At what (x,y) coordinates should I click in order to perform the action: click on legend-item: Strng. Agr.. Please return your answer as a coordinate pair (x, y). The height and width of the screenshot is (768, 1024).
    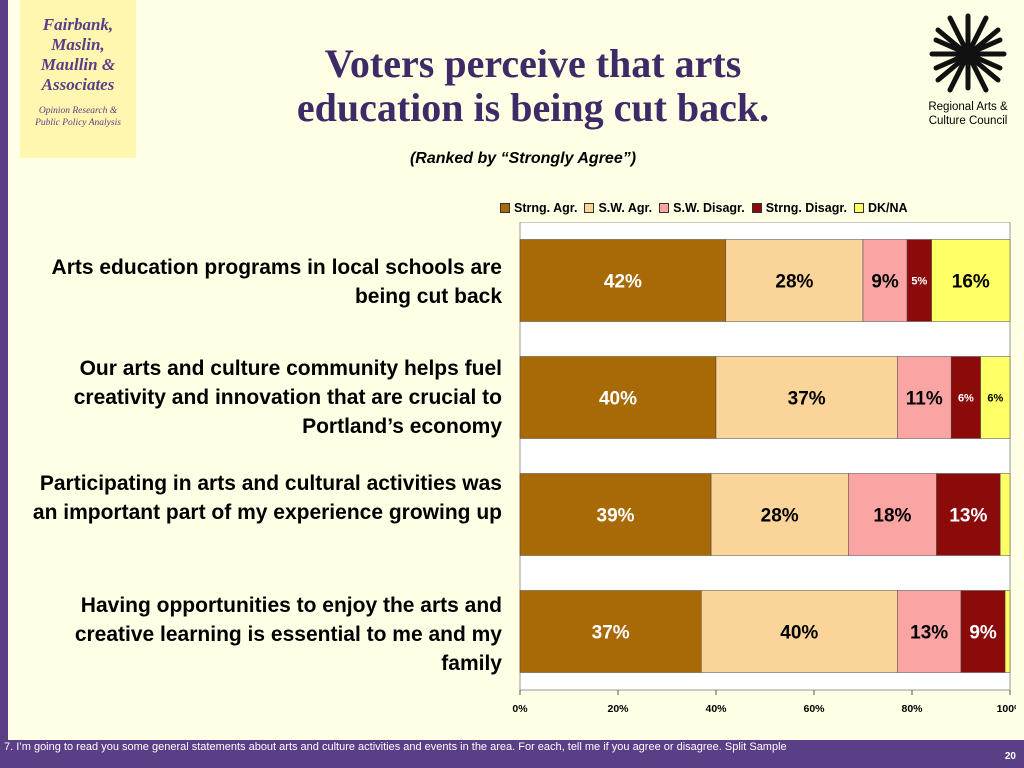
    Looking at the image, I should click on (538, 208).